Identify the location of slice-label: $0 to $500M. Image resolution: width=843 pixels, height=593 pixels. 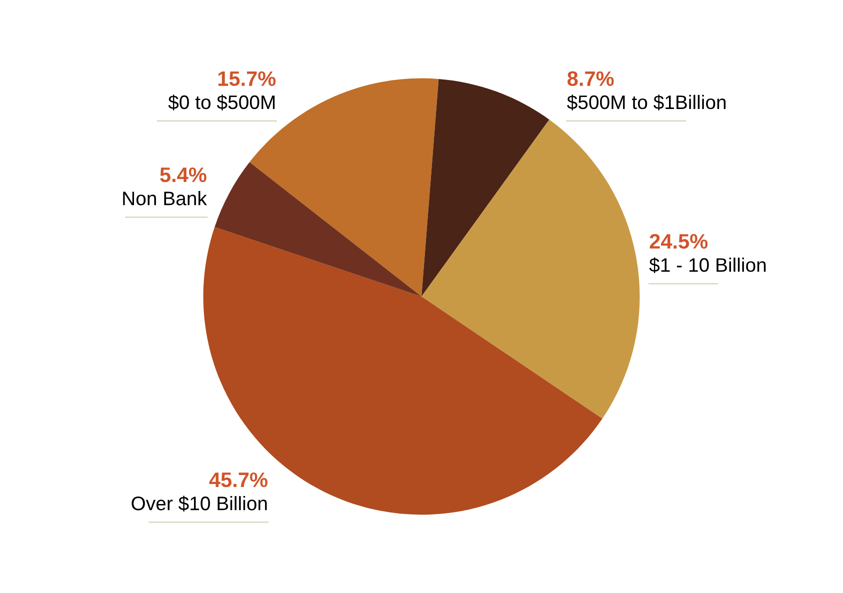
(221, 102).